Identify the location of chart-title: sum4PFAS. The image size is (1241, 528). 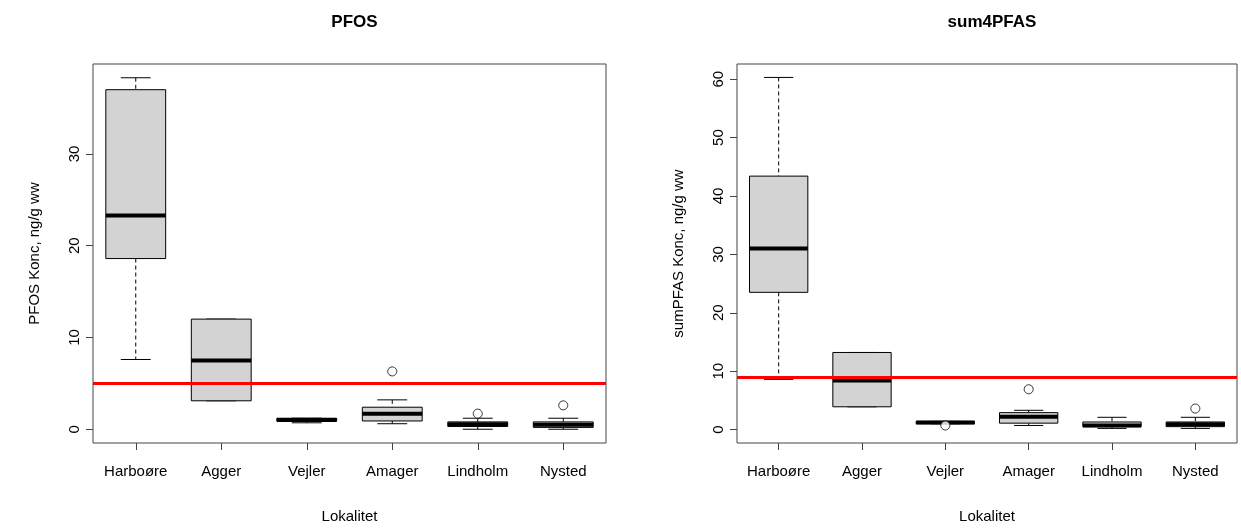
(992, 21).